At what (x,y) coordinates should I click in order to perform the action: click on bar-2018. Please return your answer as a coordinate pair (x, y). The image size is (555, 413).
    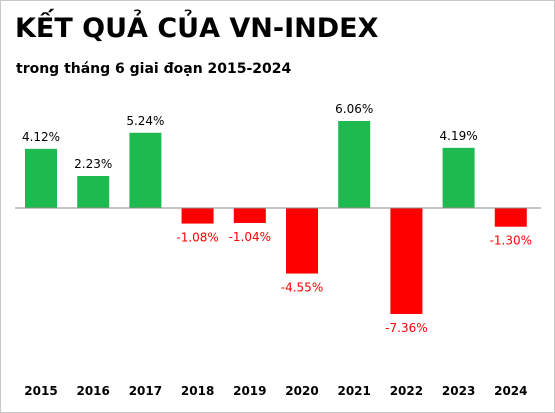
    Looking at the image, I should click on (197, 216).